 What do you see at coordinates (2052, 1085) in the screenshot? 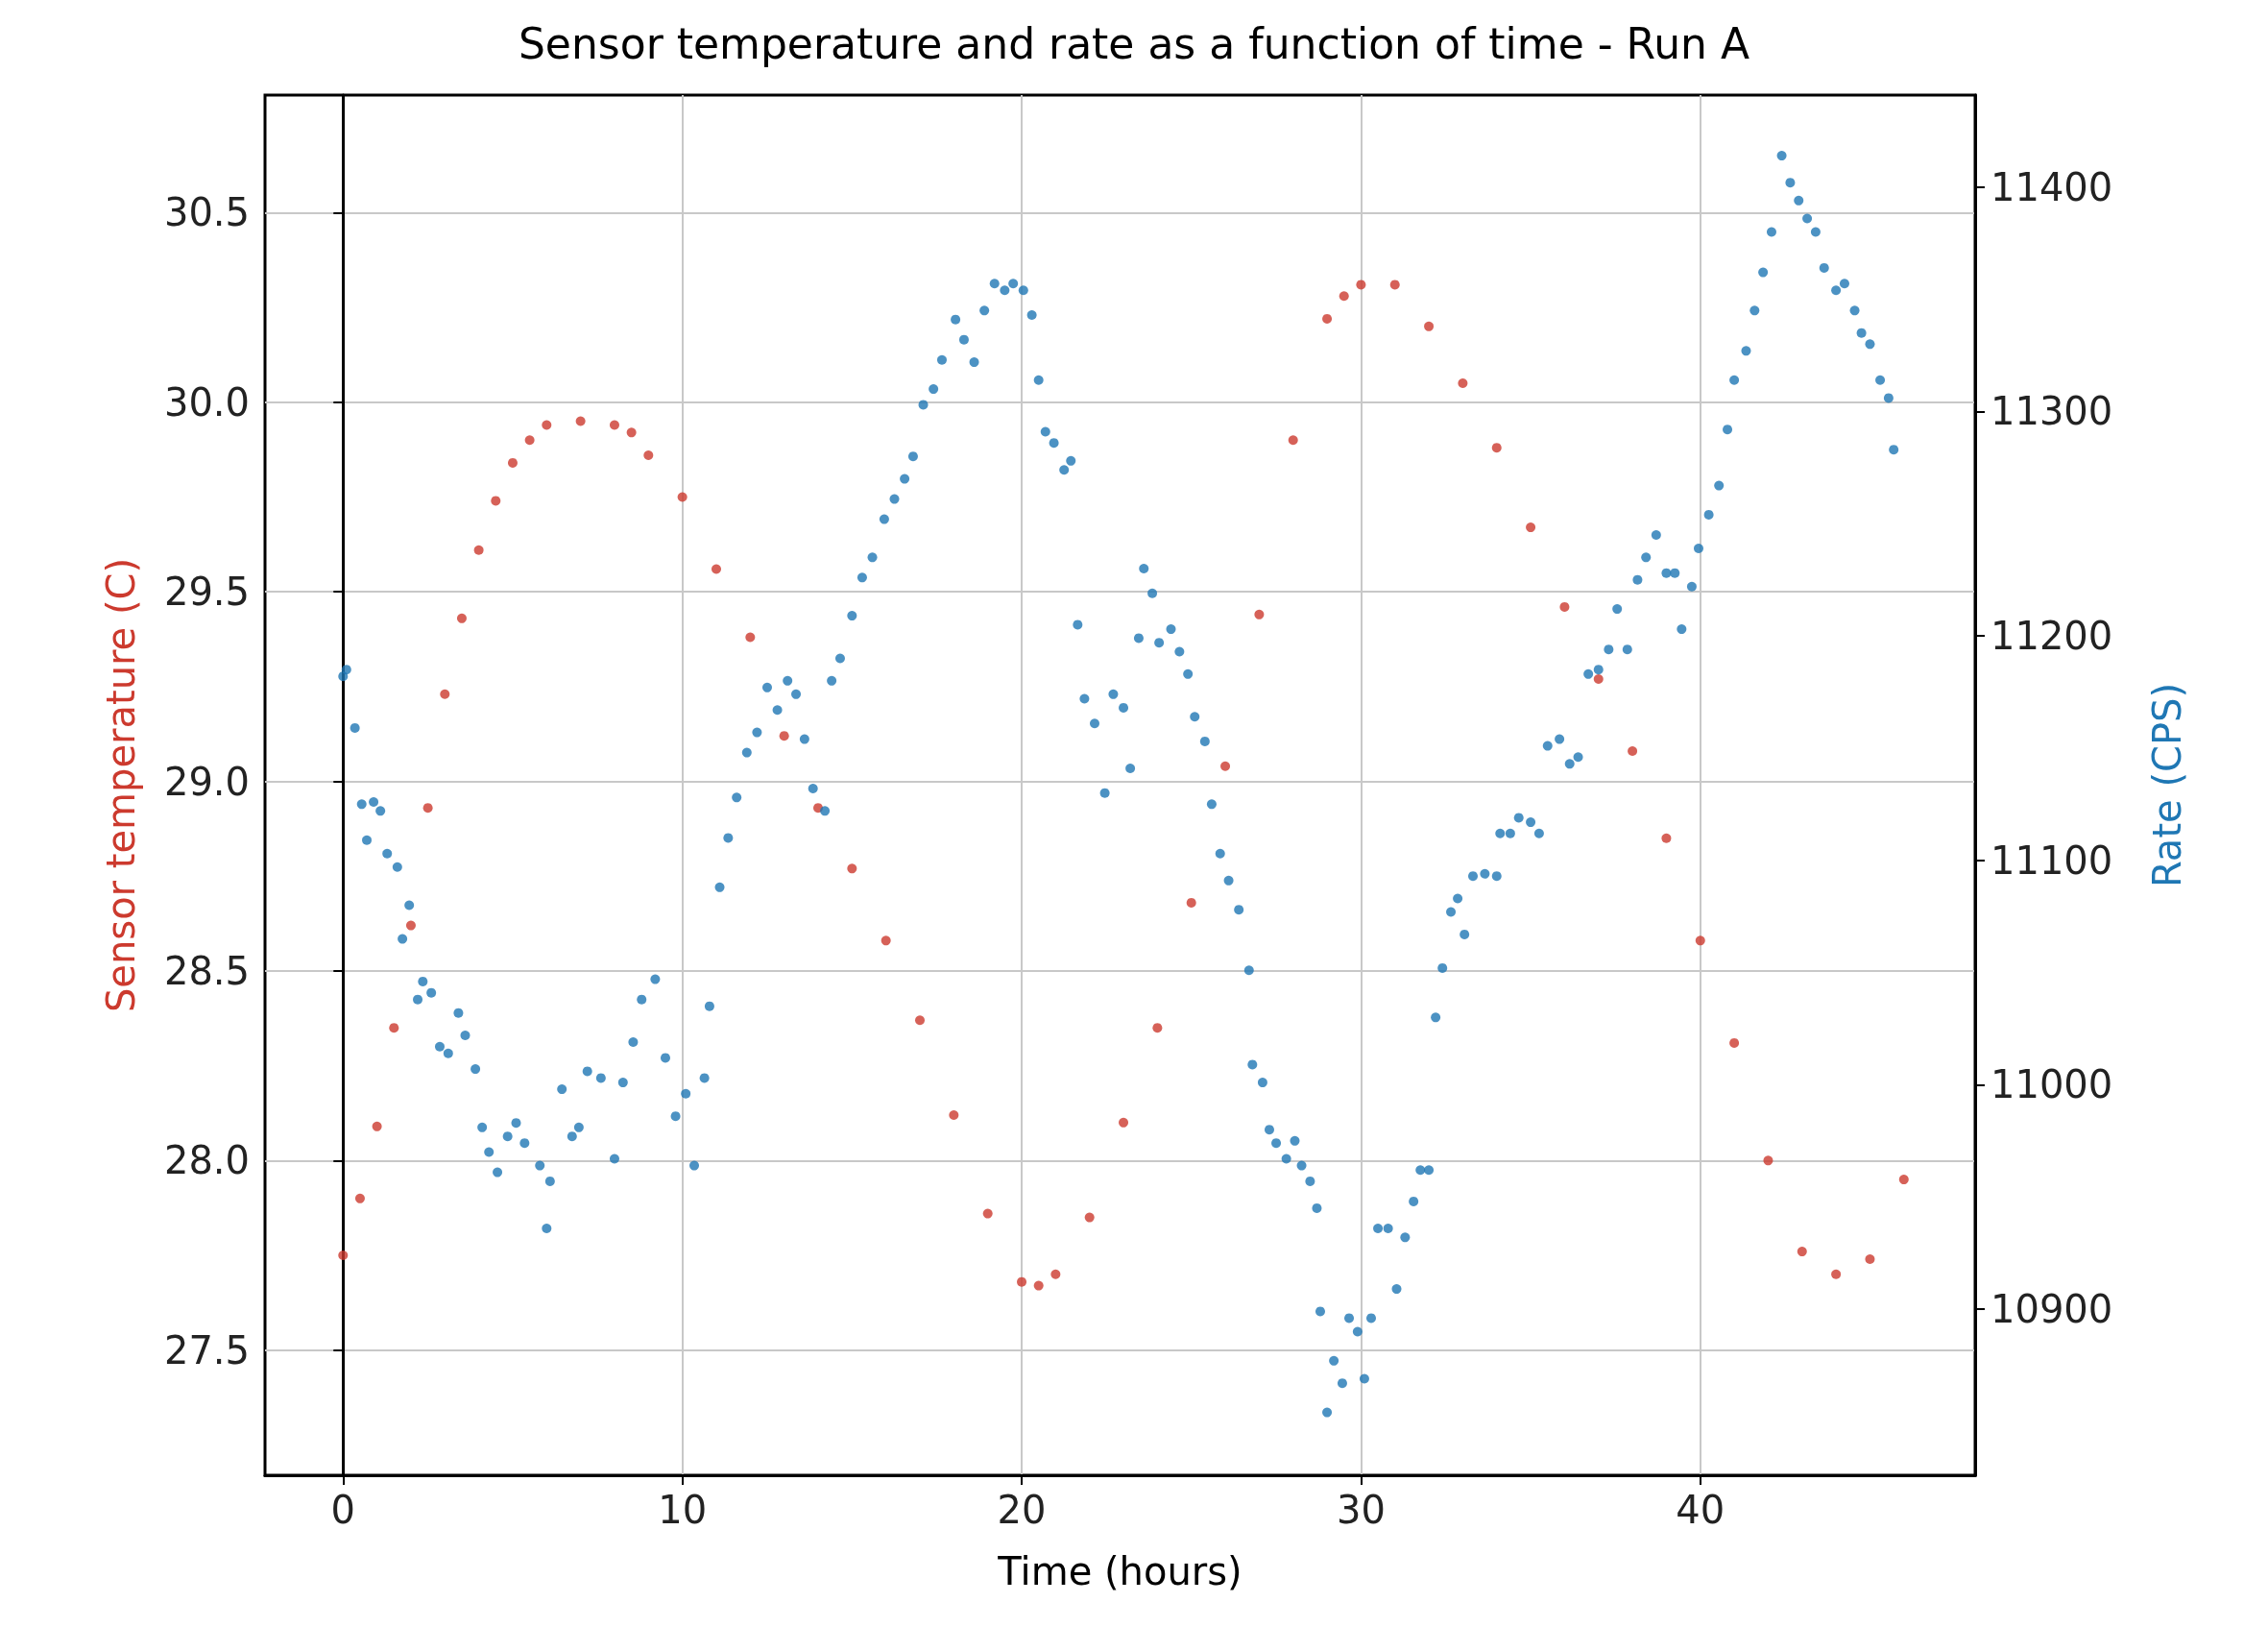
I see `y2-tick-label: 11000` at bounding box center [2052, 1085].